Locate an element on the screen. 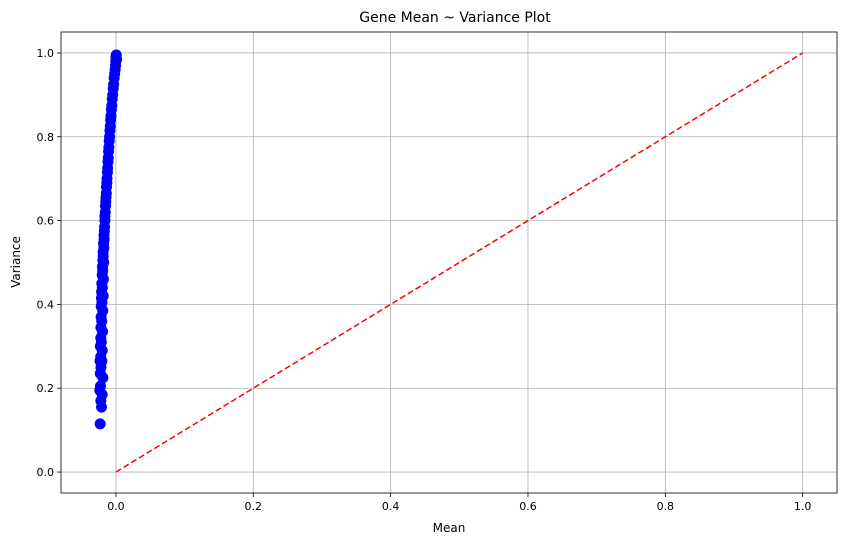  x-tick-label: 0.2 is located at coordinates (254, 506).